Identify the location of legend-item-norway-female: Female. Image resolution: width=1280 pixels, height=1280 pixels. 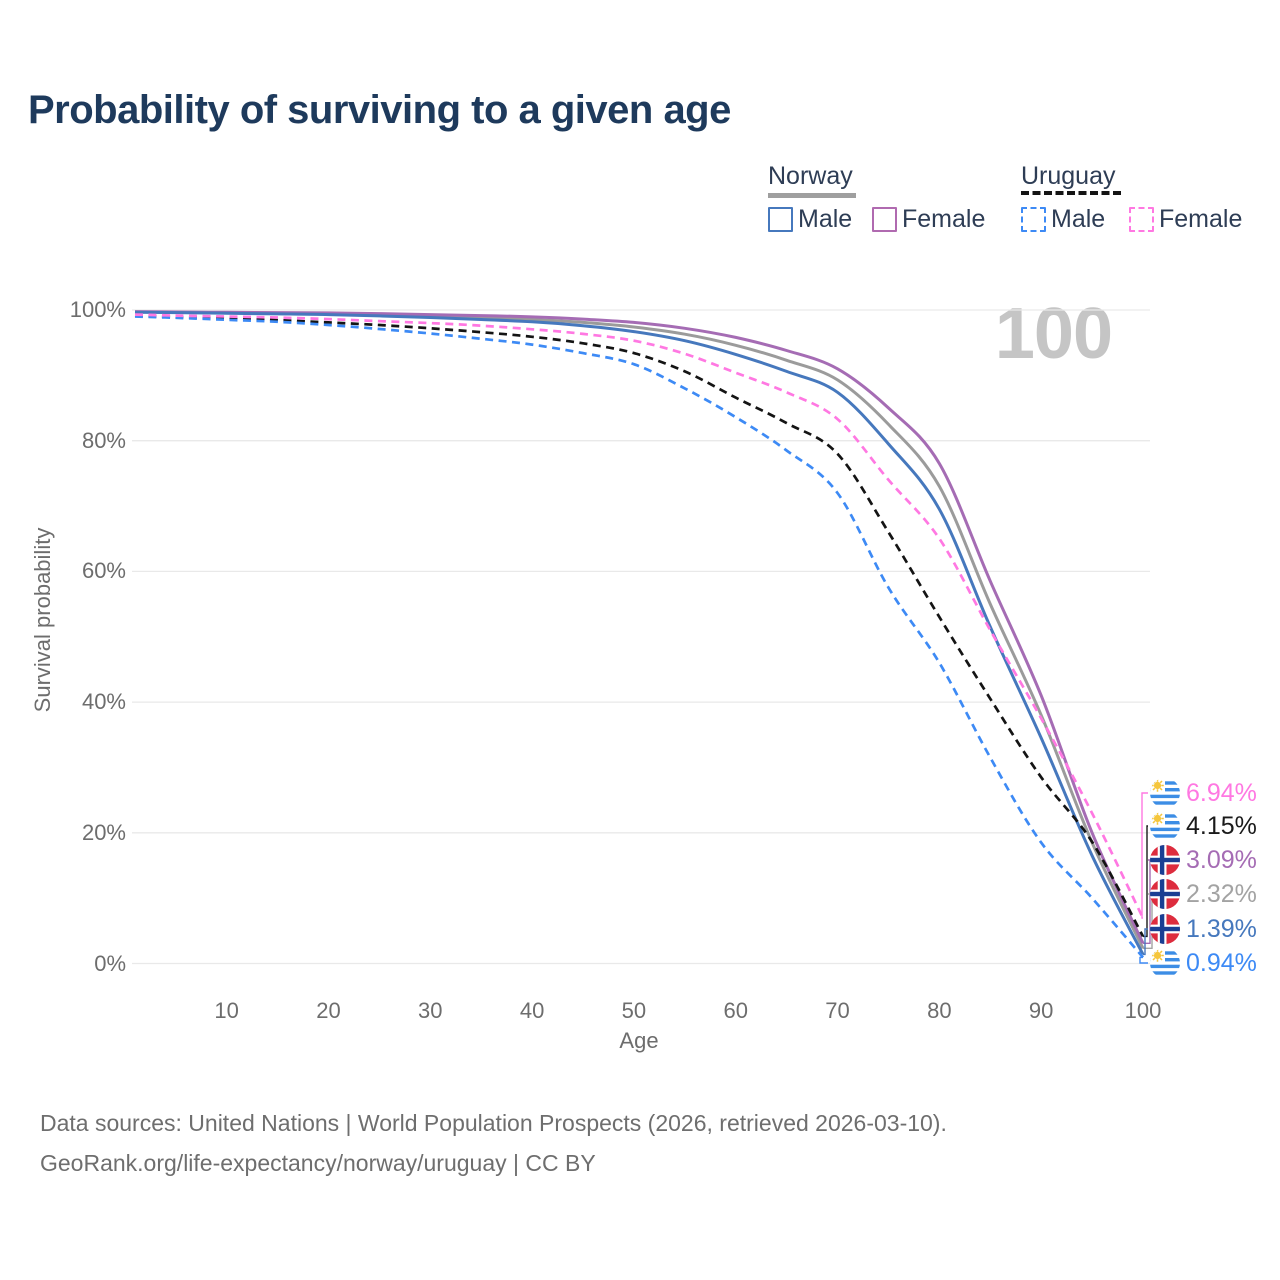
(928, 219).